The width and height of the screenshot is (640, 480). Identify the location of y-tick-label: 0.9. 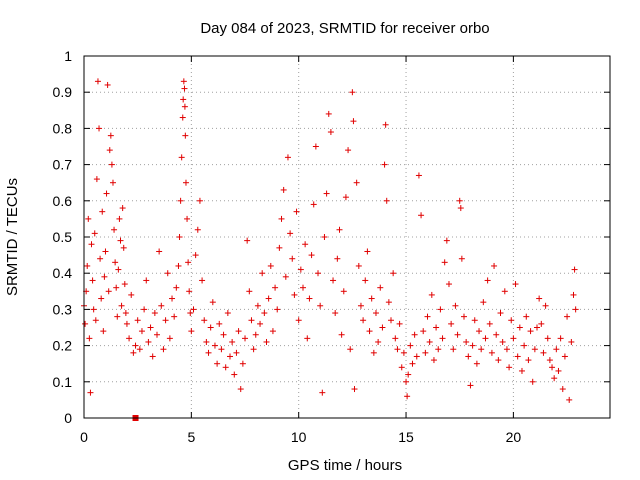
(63, 92).